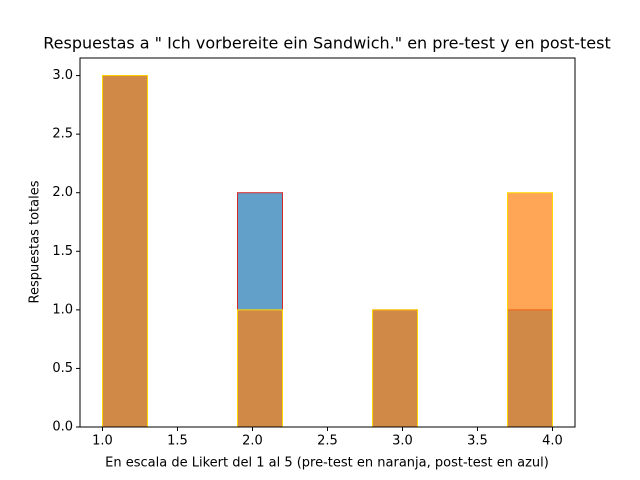 This screenshot has height=480, width=640. What do you see at coordinates (62, 309) in the screenshot?
I see `y-tick-label: 1.0` at bounding box center [62, 309].